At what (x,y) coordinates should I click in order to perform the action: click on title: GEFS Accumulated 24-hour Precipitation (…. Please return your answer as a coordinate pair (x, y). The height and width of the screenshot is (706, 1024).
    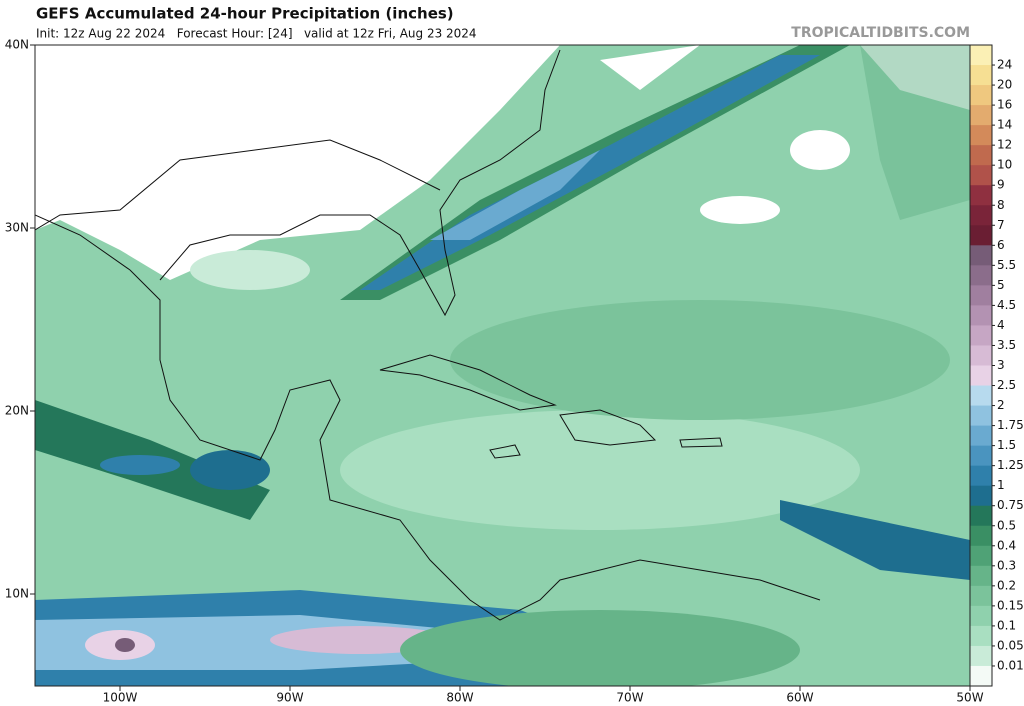
    Looking at the image, I should click on (245, 14).